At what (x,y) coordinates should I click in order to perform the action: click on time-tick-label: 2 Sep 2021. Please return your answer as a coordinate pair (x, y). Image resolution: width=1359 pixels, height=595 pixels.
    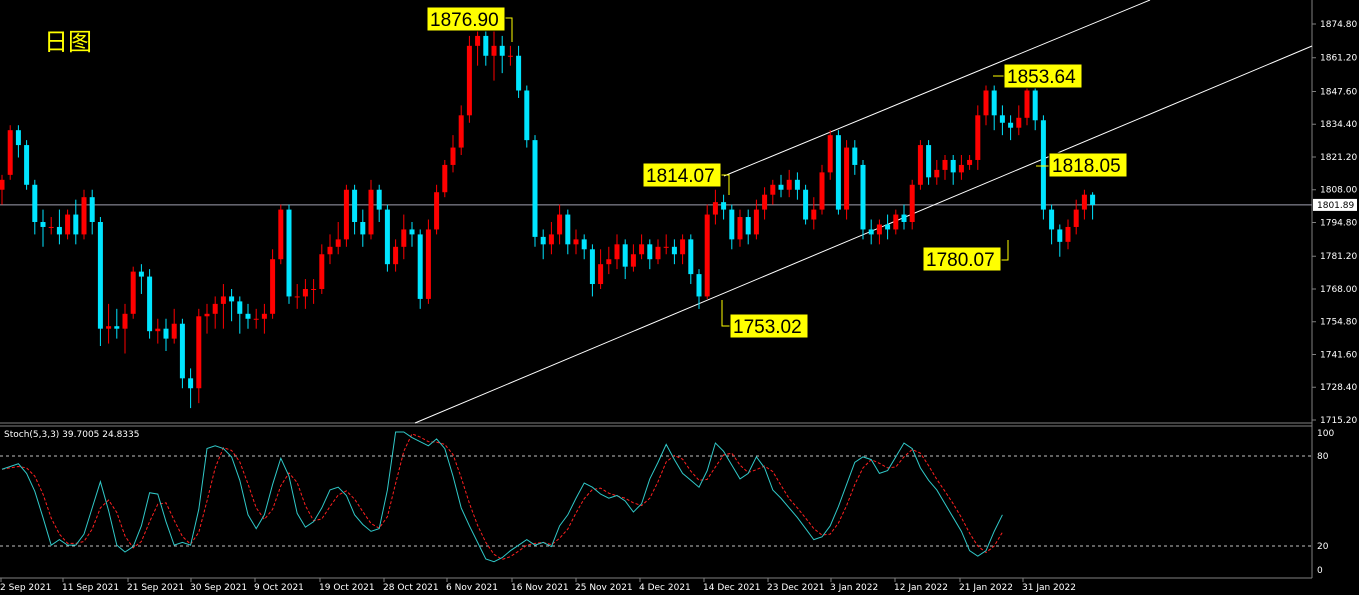
    Looking at the image, I should click on (25, 588).